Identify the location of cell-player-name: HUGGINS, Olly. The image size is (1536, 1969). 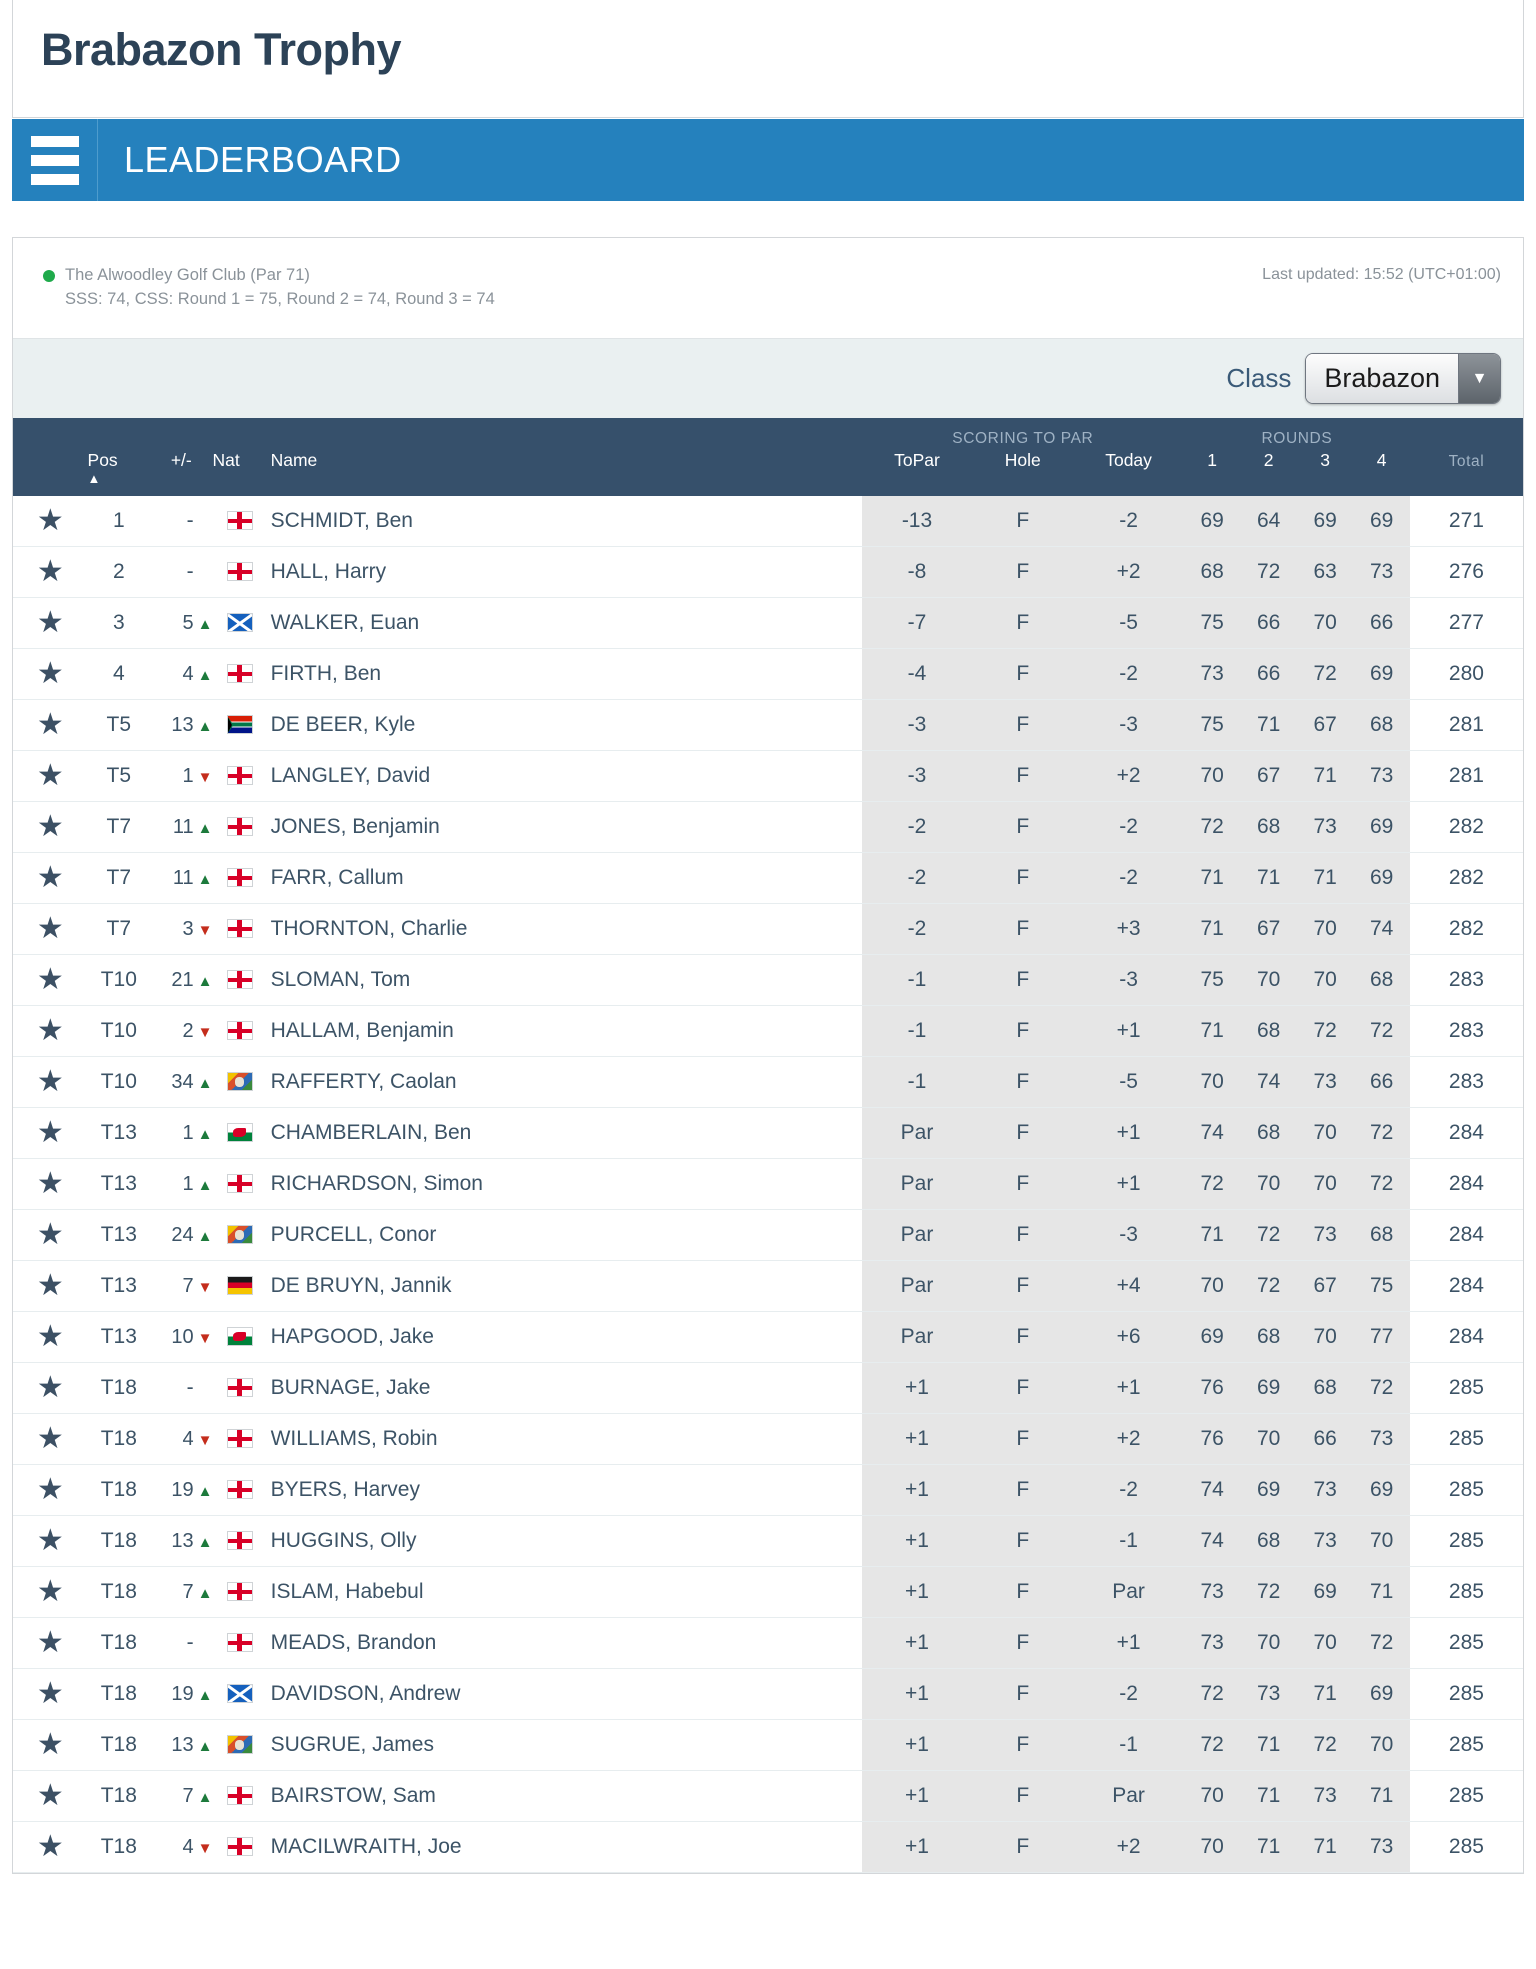
(561, 1541).